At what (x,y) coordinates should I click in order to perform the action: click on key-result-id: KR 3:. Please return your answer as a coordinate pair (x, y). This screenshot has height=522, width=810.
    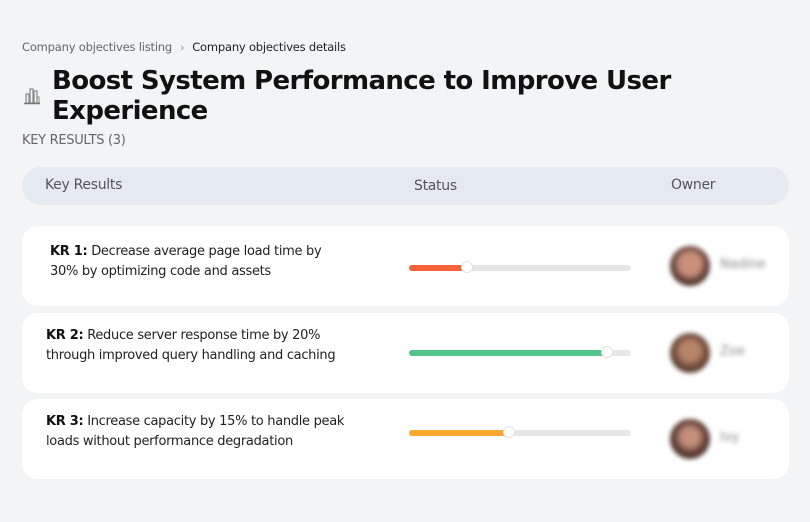
    Looking at the image, I should click on (65, 421).